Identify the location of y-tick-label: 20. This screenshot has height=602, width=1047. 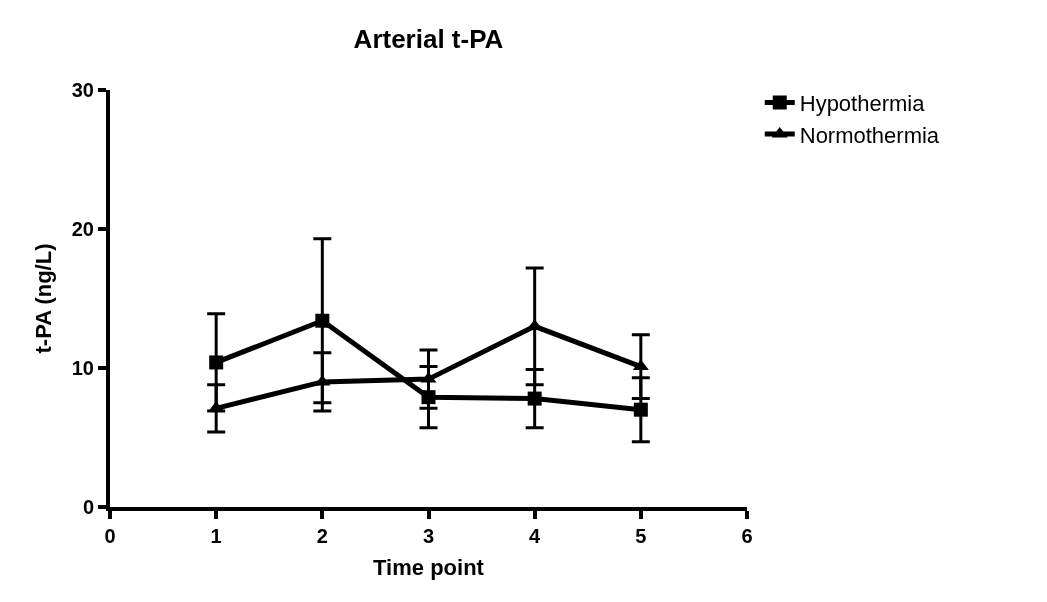
(82, 229).